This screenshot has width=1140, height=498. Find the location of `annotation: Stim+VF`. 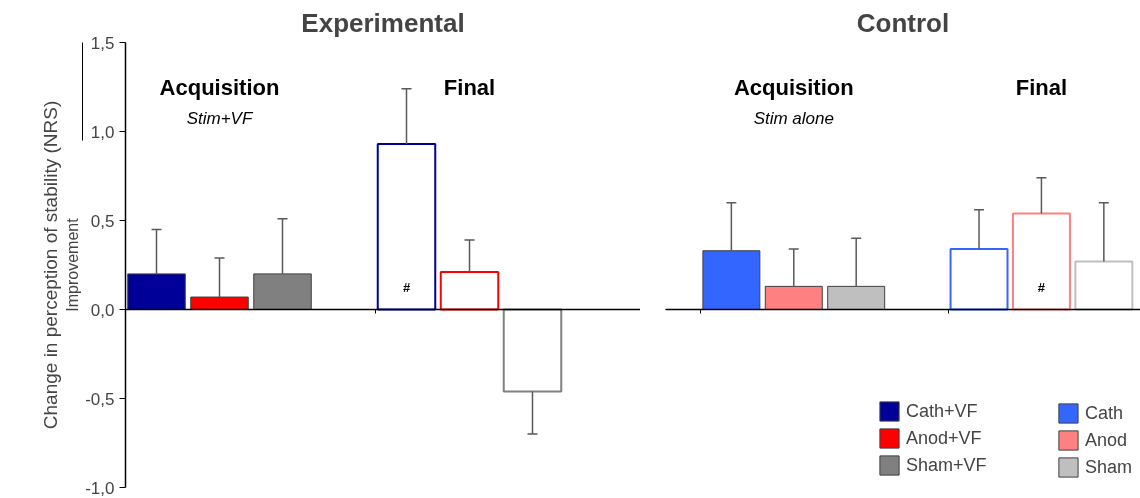

annotation: Stim+VF is located at coordinates (220, 118).